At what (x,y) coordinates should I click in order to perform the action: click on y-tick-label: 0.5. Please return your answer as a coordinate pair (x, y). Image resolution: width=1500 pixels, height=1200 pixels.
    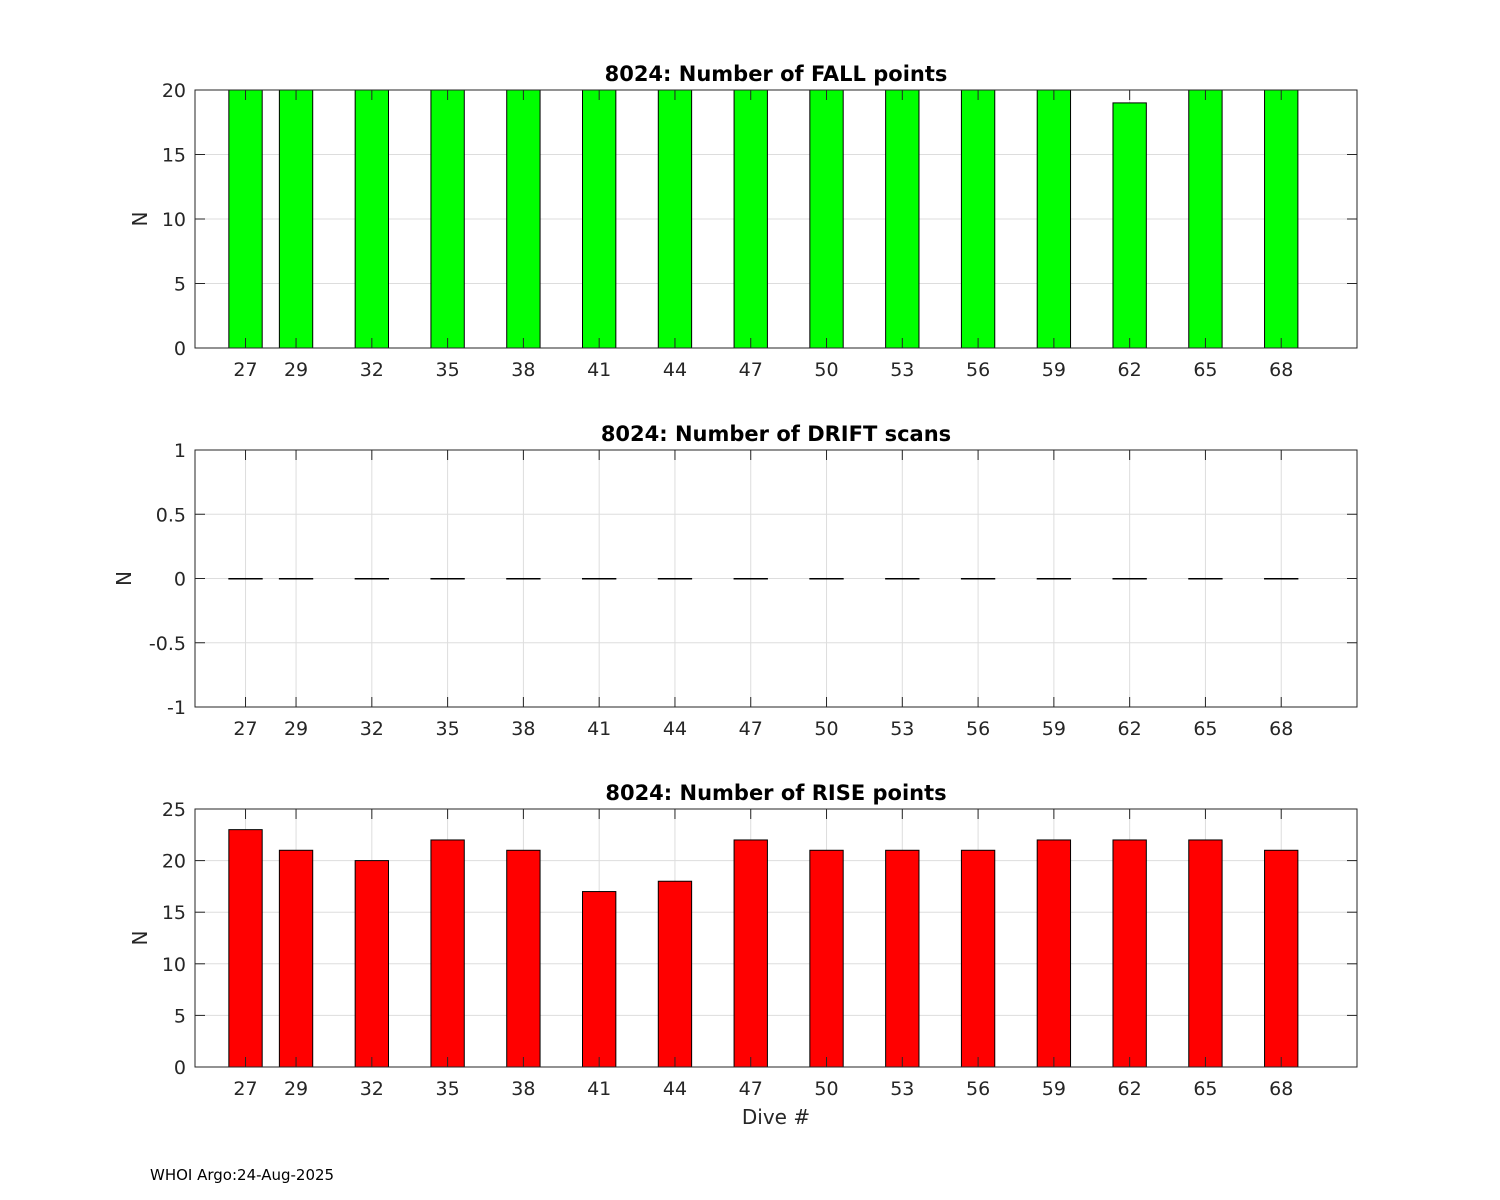
    Looking at the image, I should click on (171, 515).